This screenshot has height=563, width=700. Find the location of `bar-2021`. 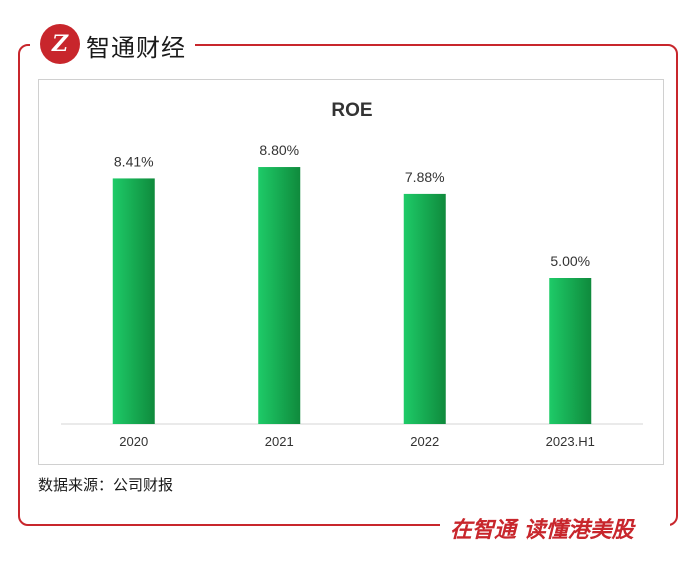

bar-2021 is located at coordinates (279, 295).